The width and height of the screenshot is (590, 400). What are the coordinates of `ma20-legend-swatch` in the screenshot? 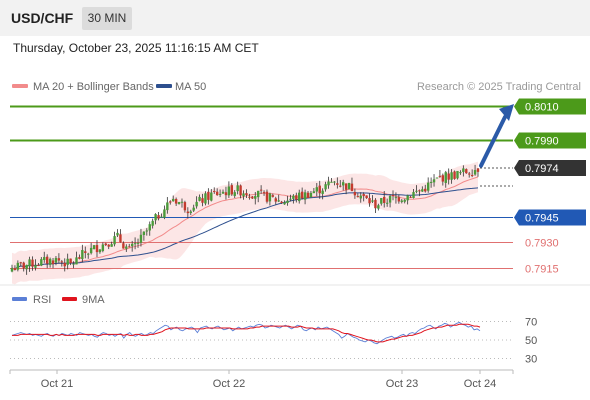 It's located at (20, 86).